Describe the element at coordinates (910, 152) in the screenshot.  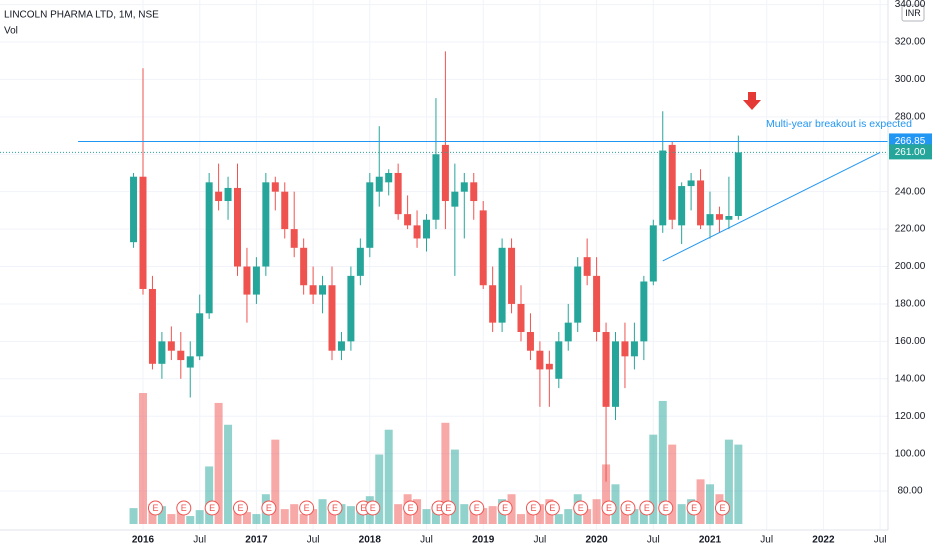
I see `last-price-label: 261.00` at that location.